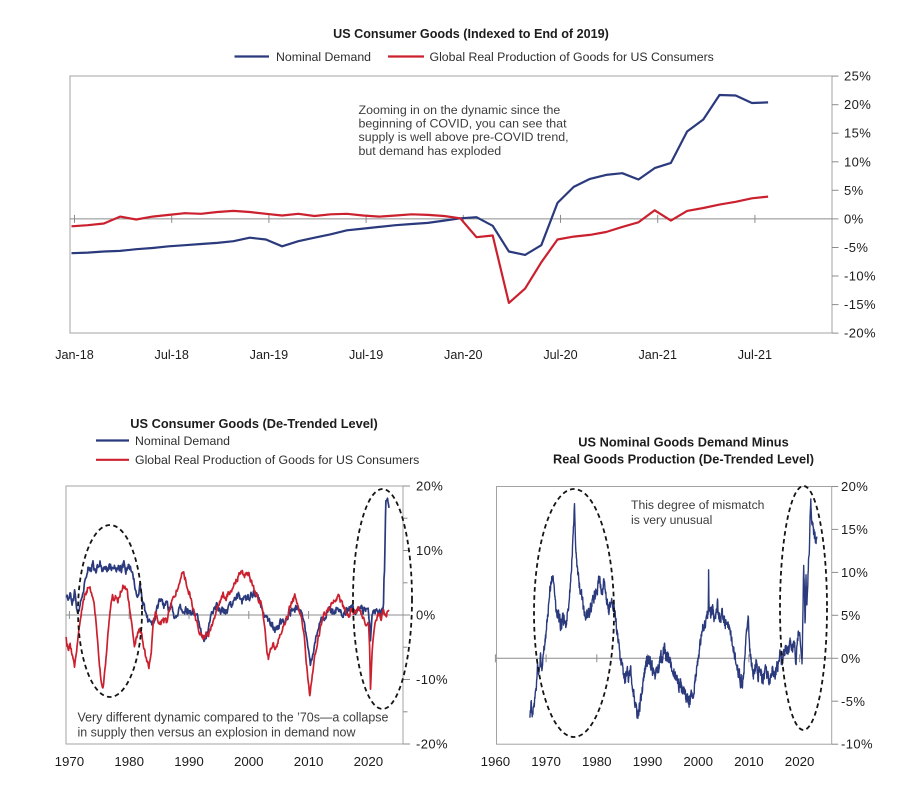  I want to click on svg-text:Zooming in on the dynamic sinc: Zooming in on the dynamic since the, so click(460, 110).